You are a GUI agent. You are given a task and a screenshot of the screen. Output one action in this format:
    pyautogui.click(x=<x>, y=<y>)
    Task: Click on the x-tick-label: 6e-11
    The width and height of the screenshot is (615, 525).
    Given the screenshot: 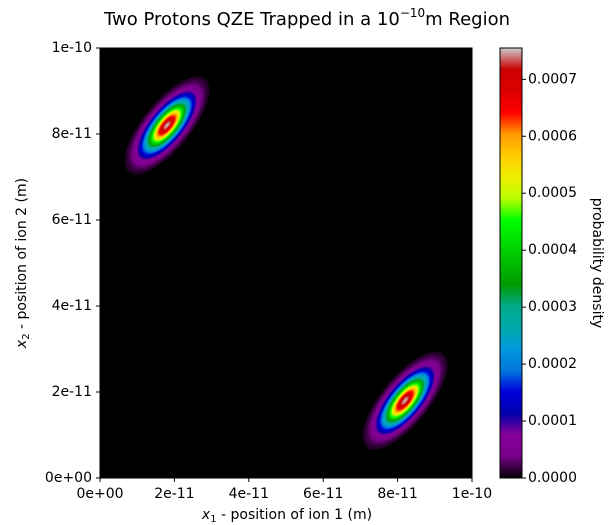 What is the action you would take?
    pyautogui.click(x=323, y=494)
    